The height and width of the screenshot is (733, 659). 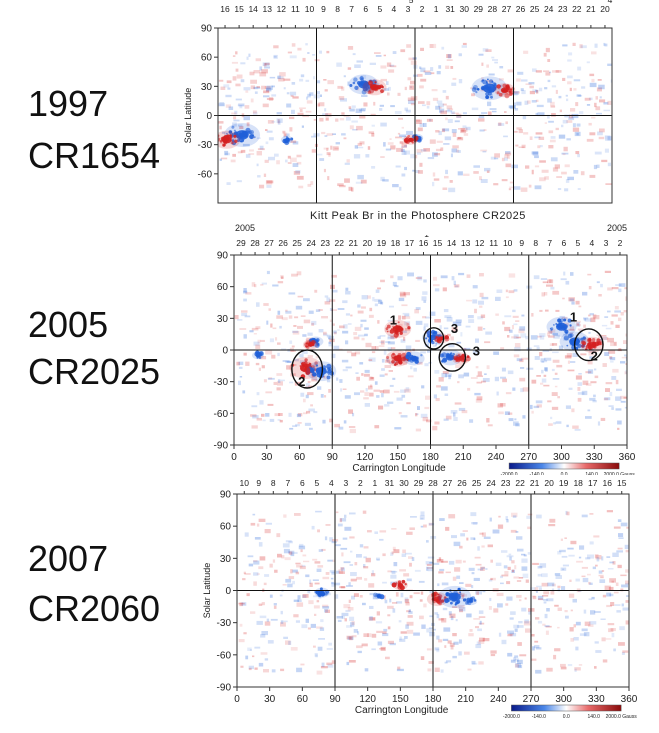 I want to click on field-layer, so click(x=415, y=117).